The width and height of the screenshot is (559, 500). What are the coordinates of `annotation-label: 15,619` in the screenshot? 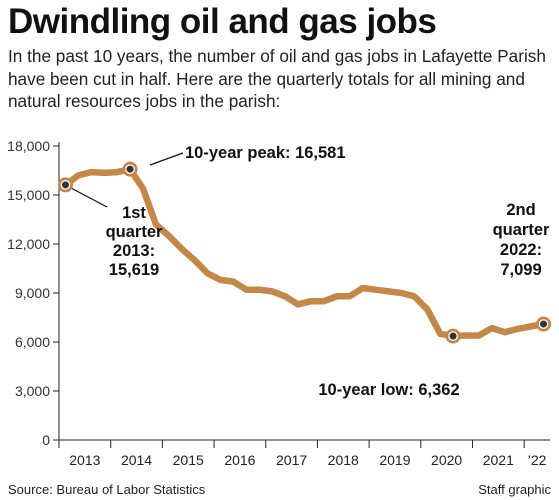 It's located at (134, 270).